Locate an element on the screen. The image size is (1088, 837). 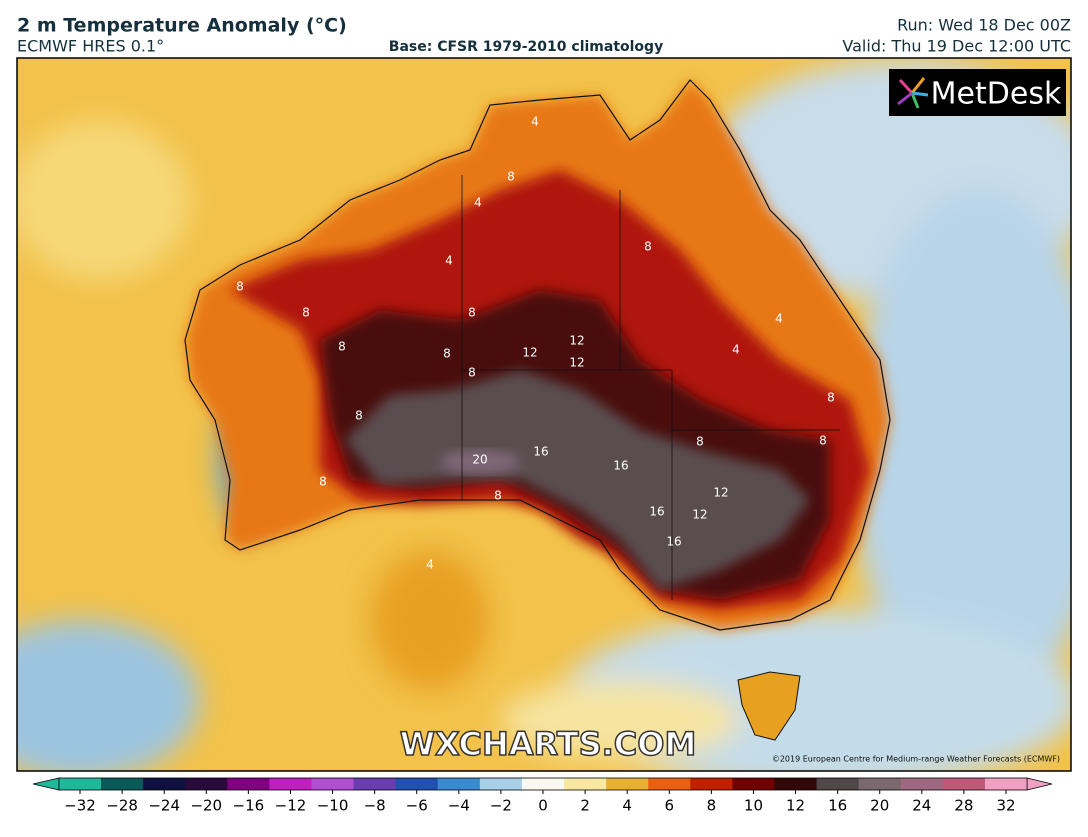
colorbar-tick-label: −24 is located at coordinates (164, 806).